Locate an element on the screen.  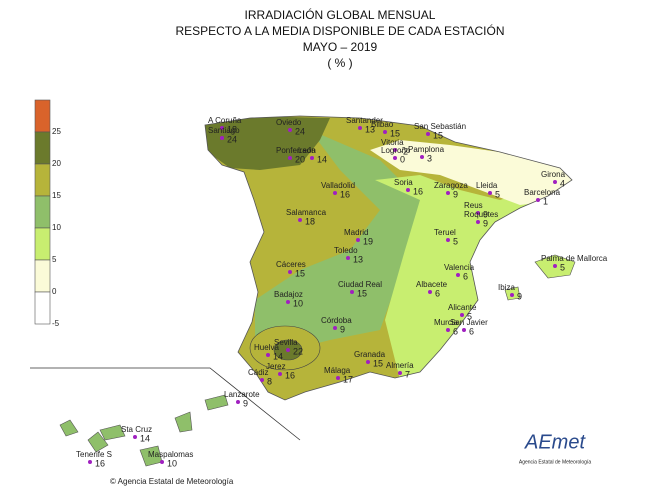
station-value: 8 is located at coordinates (269, 381).